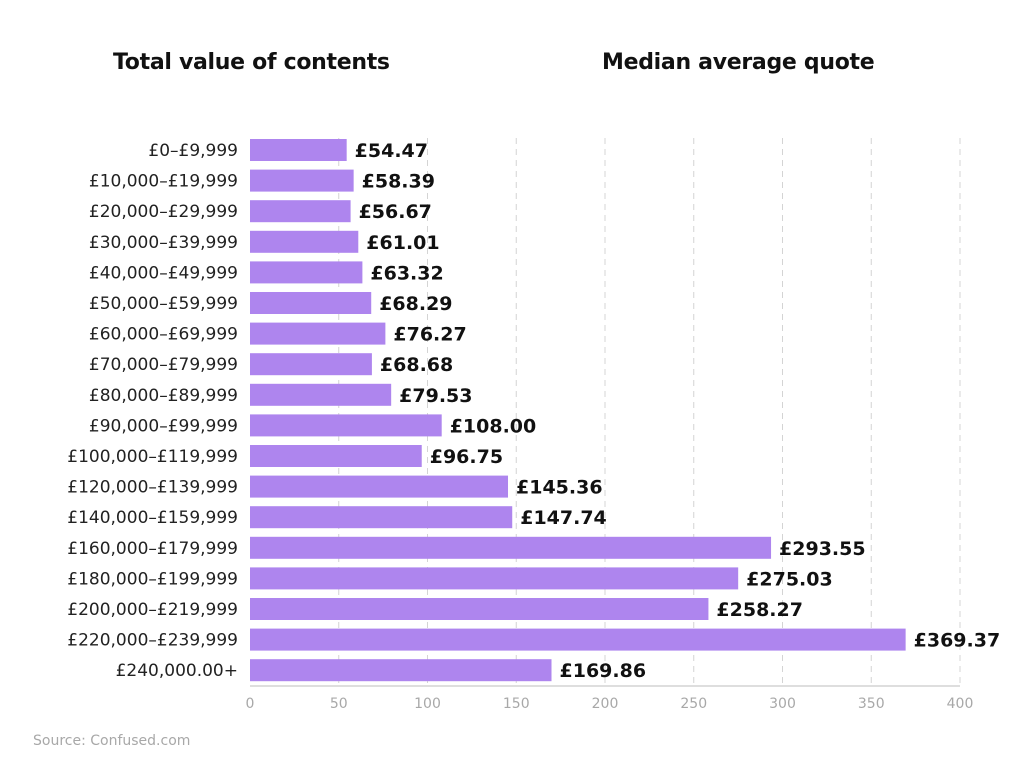  Describe the element at coordinates (871, 704) in the screenshot. I see `x-tick-label: 350` at that location.